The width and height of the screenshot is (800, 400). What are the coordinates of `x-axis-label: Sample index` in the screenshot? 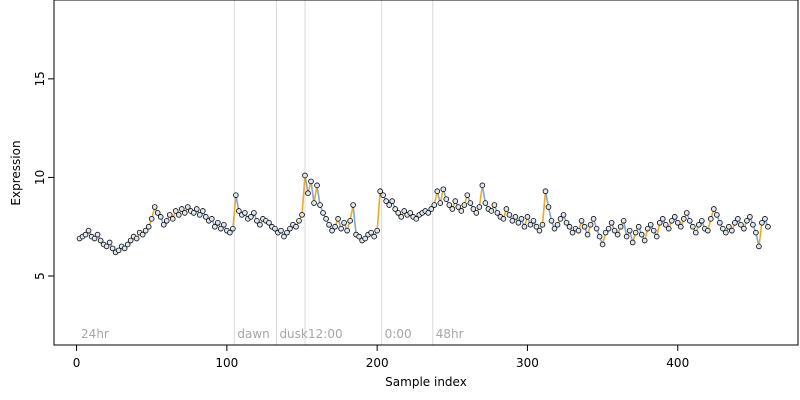 It's located at (426, 382).